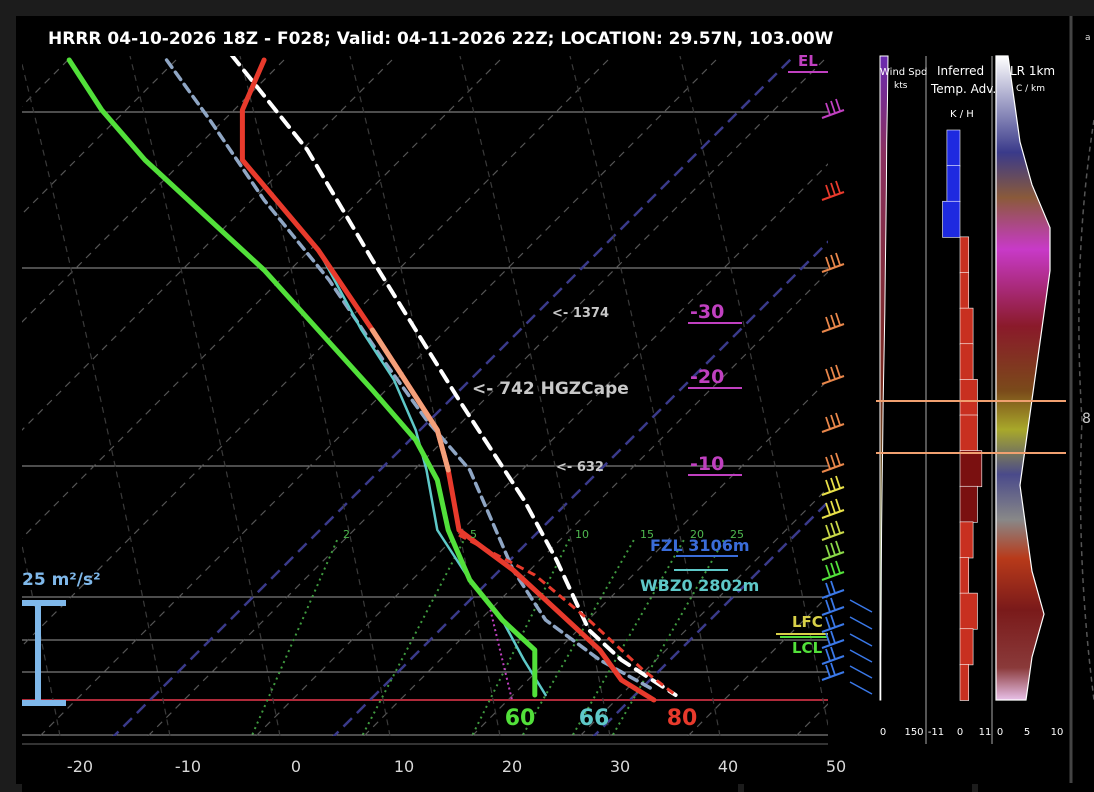 This screenshot has width=1094, height=792. What do you see at coordinates (1000, 732) in the screenshot?
I see `lapse-panel-tick: 0` at bounding box center [1000, 732].